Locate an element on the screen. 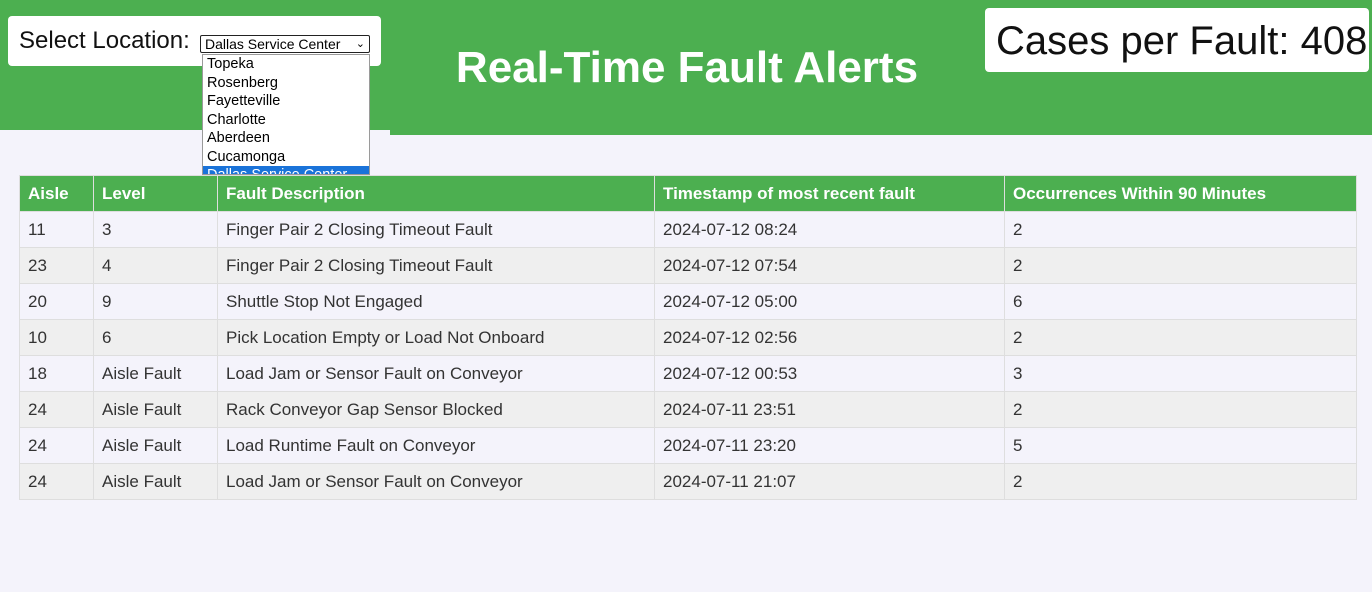 Image resolution: width=1372 pixels, height=592 pixels. cell-timestamp: 2024-07-12 05:00 is located at coordinates (829, 301).